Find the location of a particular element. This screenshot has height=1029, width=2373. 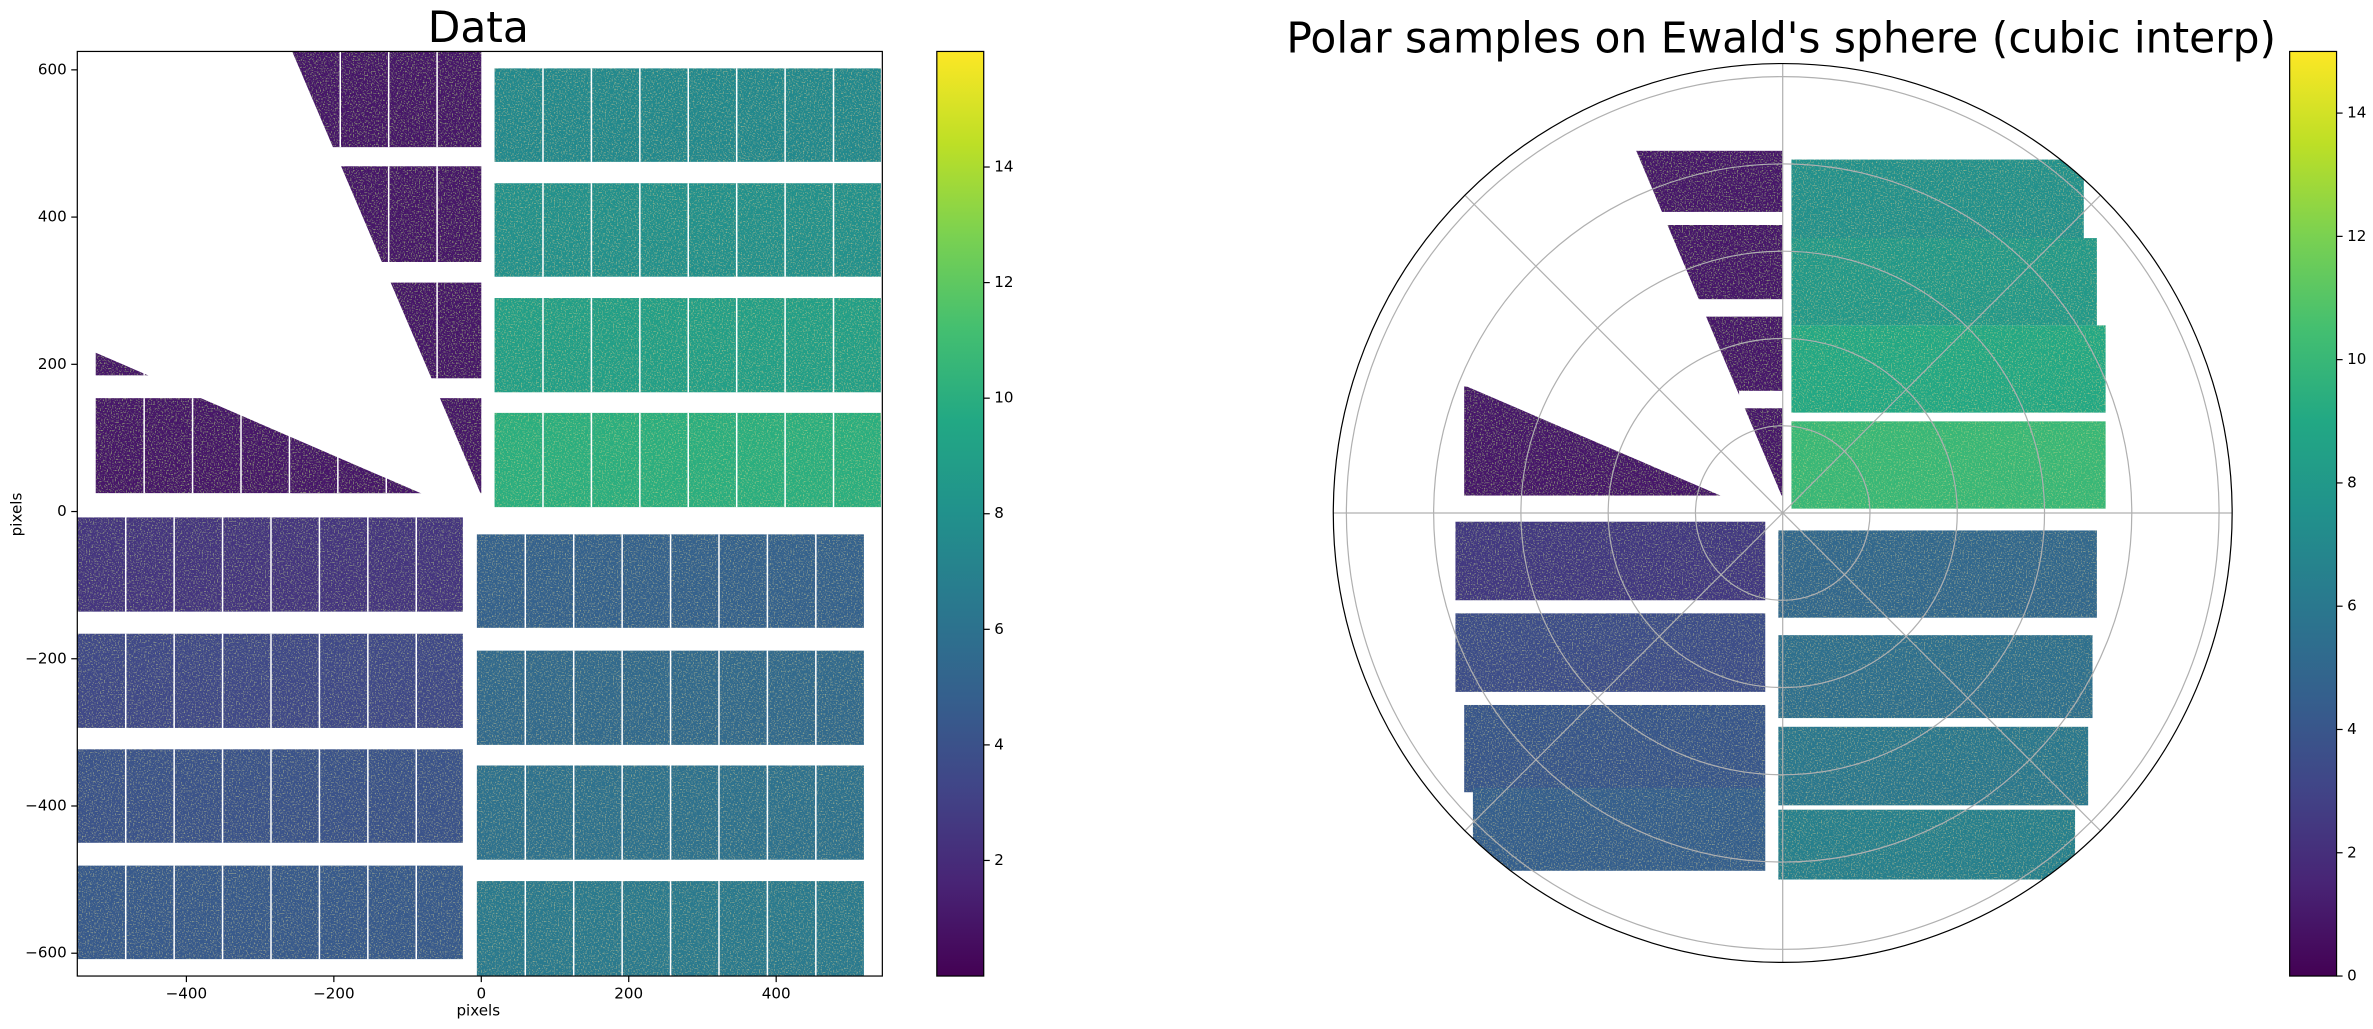

y-tick-label: 0 is located at coordinates (62, 511).